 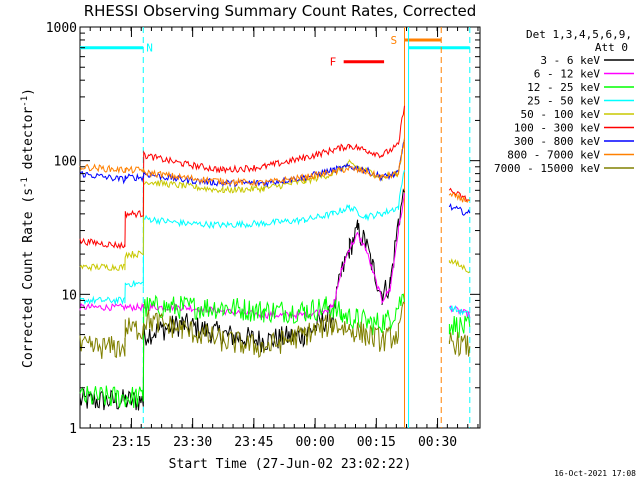 I want to click on y-tick-label: 1, so click(x=73, y=429).